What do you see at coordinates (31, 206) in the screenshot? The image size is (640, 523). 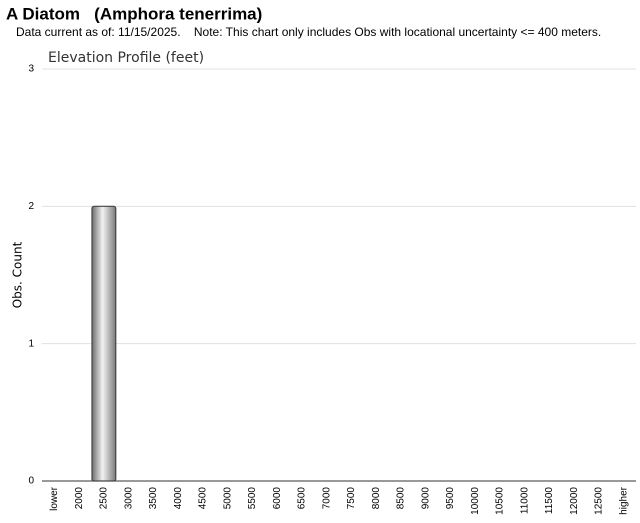 I see `y-tick-label: 2` at bounding box center [31, 206].